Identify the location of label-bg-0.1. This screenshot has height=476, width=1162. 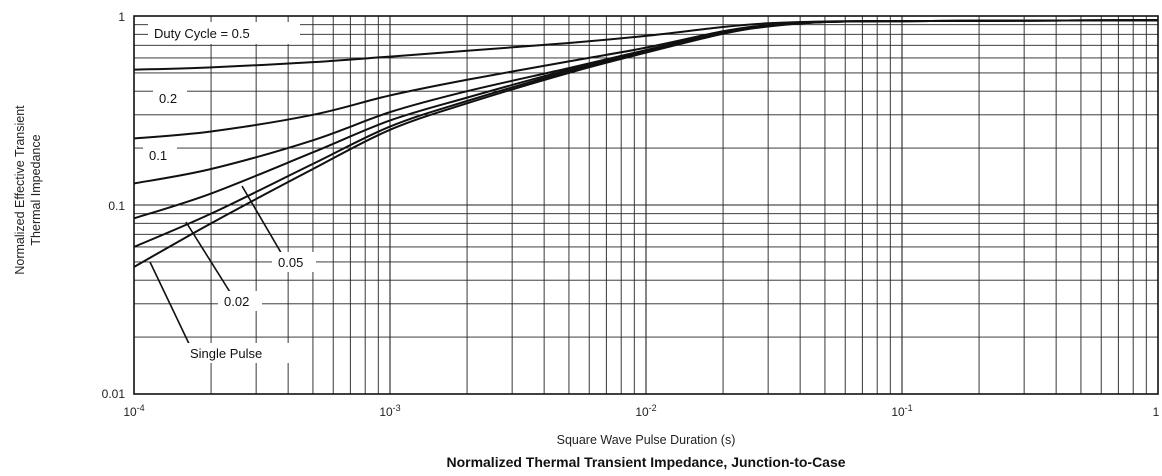
(160, 155).